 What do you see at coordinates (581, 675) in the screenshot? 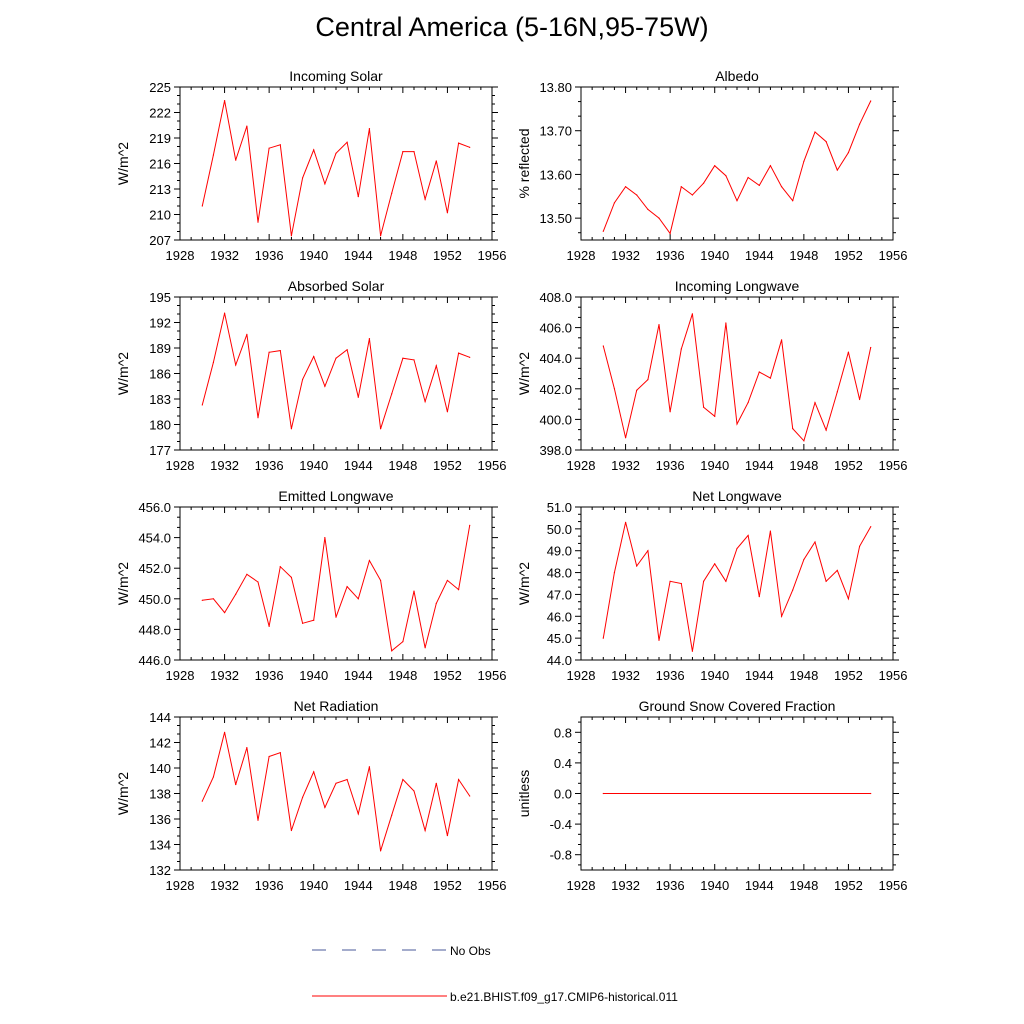
I see `net-longwave-xtick-label: 1928` at bounding box center [581, 675].